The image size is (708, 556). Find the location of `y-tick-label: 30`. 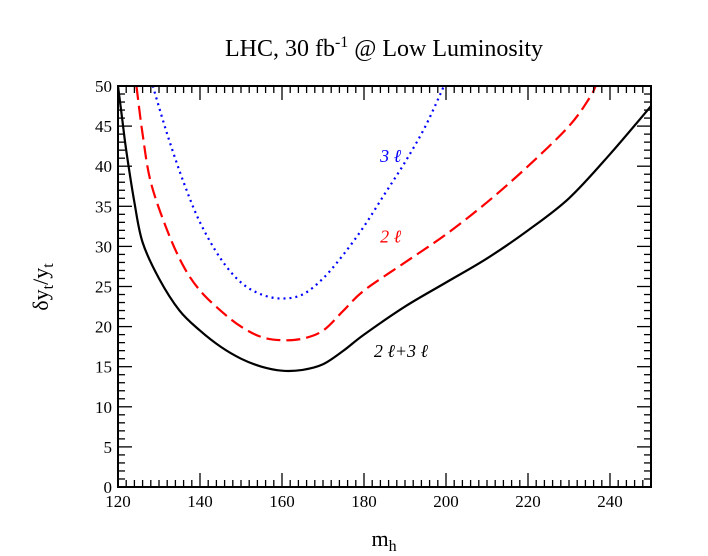

y-tick-label: 30 is located at coordinates (103, 246).